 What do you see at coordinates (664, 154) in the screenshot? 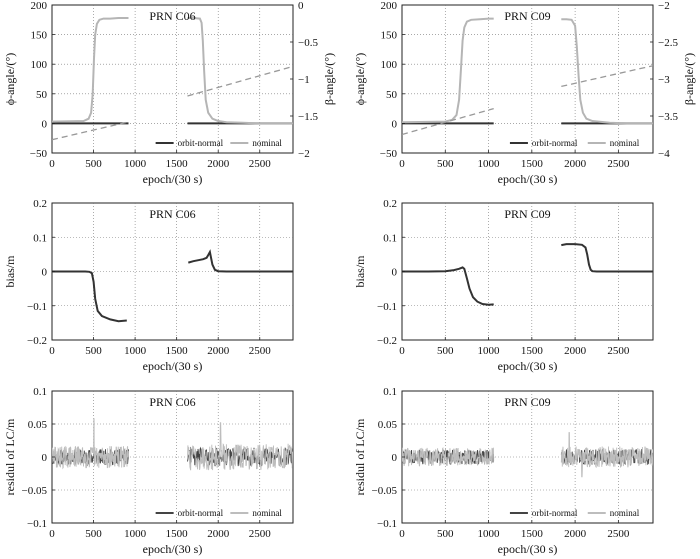
I see `y-right-tick-label: −4` at bounding box center [664, 154].